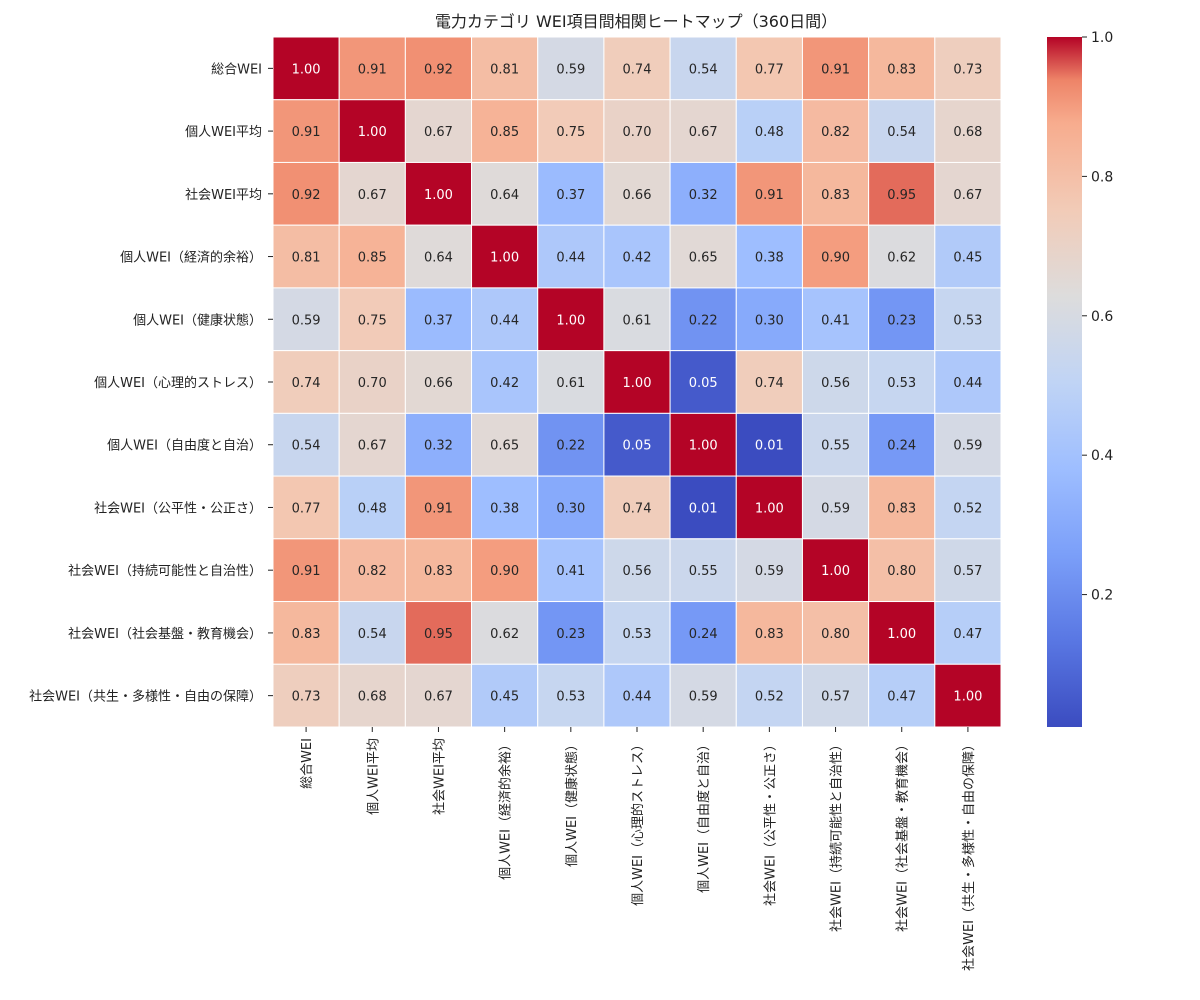  Describe the element at coordinates (835, 320) in the screenshot. I see `cell-value-label: 0.41` at that location.